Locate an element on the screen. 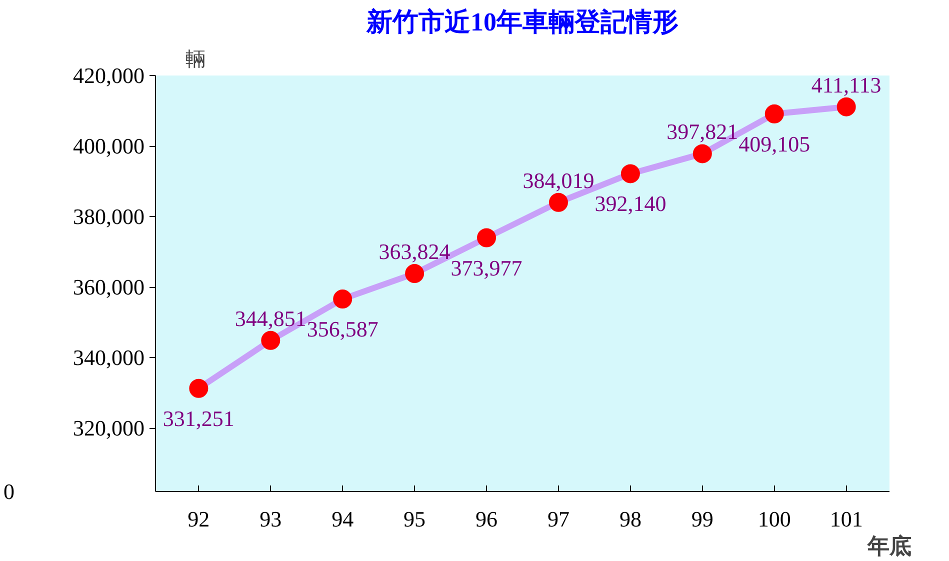 This screenshot has width=949, height=561. text: 0 is located at coordinates (9, 491).